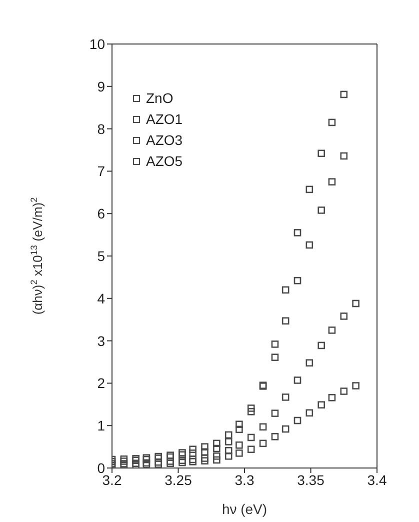  Describe the element at coordinates (97, 44) in the screenshot. I see `y-tick-label: 10` at that location.